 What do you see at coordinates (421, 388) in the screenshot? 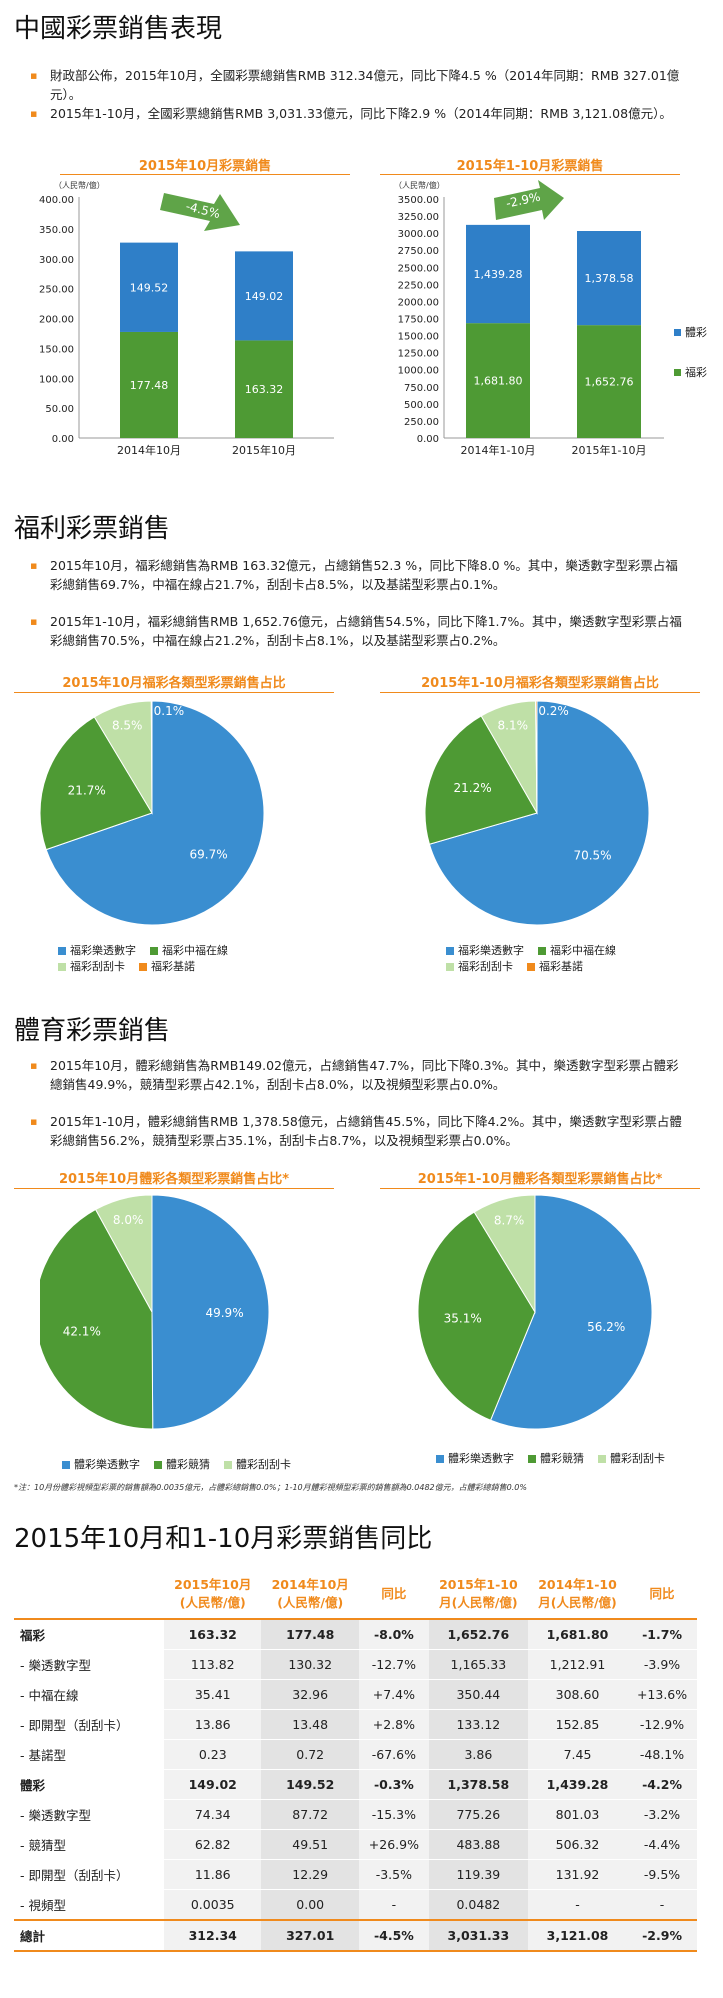
I see `y-tick-label: 750.00` at bounding box center [421, 388].